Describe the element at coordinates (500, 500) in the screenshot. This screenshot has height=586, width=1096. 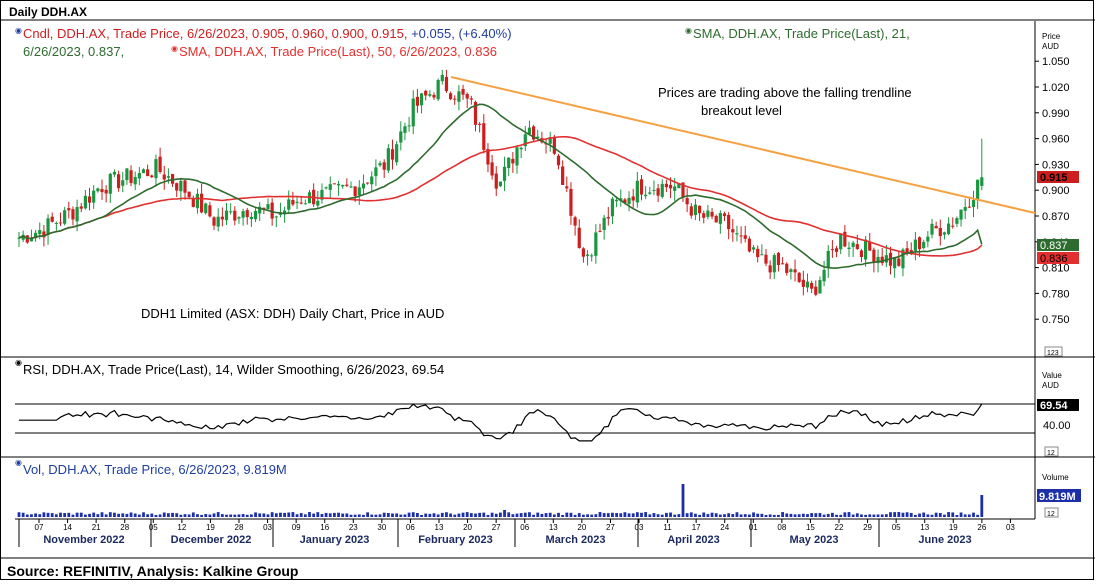
I see `volume-bars` at that location.